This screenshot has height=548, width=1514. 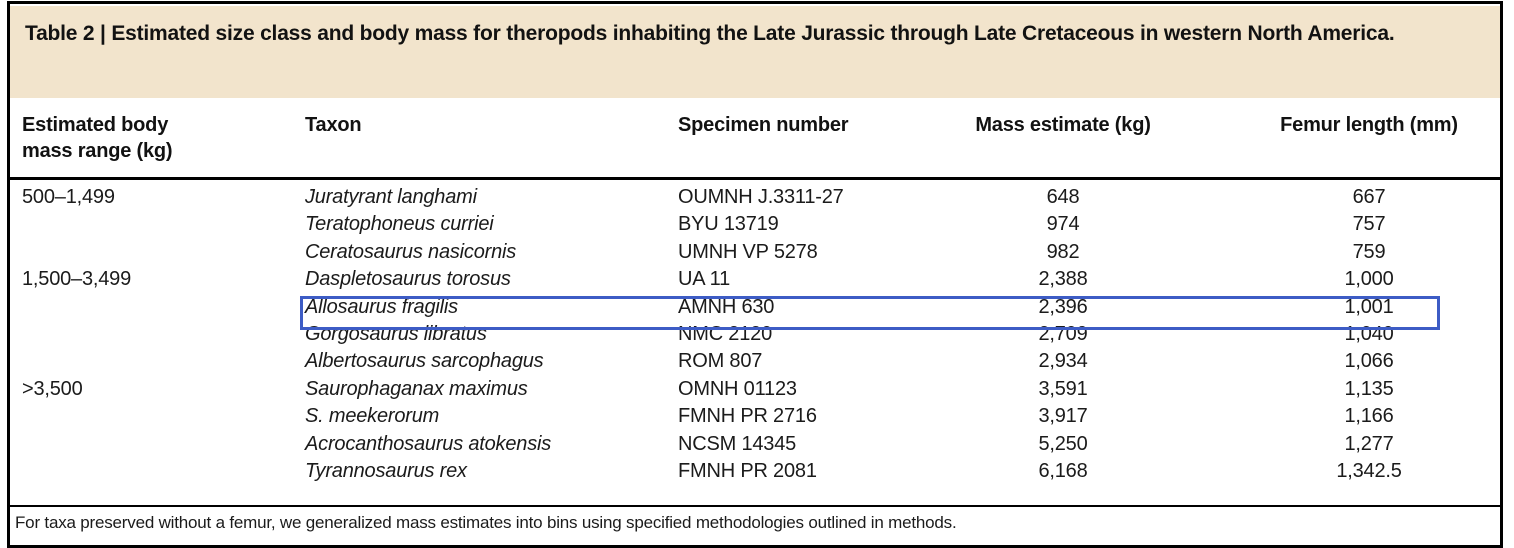 What do you see at coordinates (77, 279) in the screenshot?
I see `cell-mass-range: 1,500–3,499` at bounding box center [77, 279].